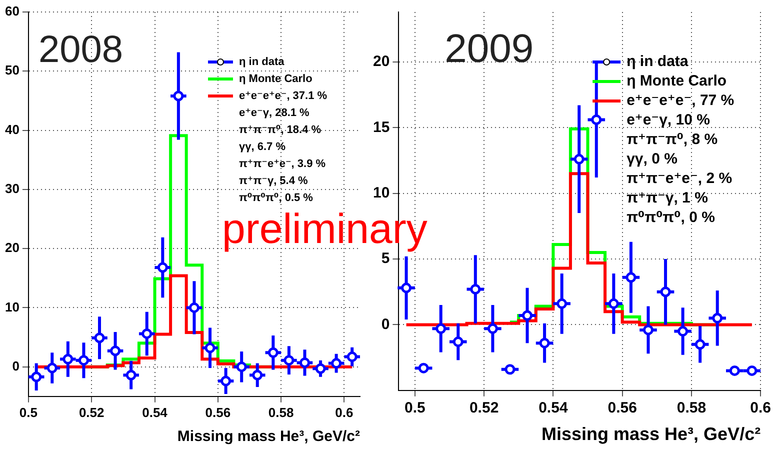 The image size is (774, 452). What do you see at coordinates (283, 96) in the screenshot?
I see `legend-label: e⁺e⁻e⁺e⁻, 37.1 %` at bounding box center [283, 96].